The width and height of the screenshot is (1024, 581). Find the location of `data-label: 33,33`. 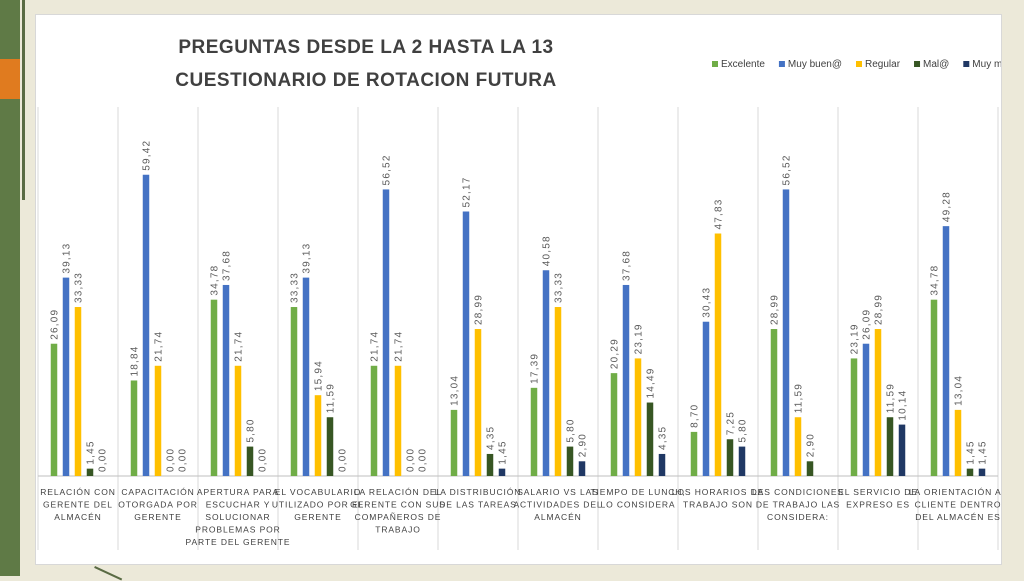

data-label: 33,33 is located at coordinates (79, 287).